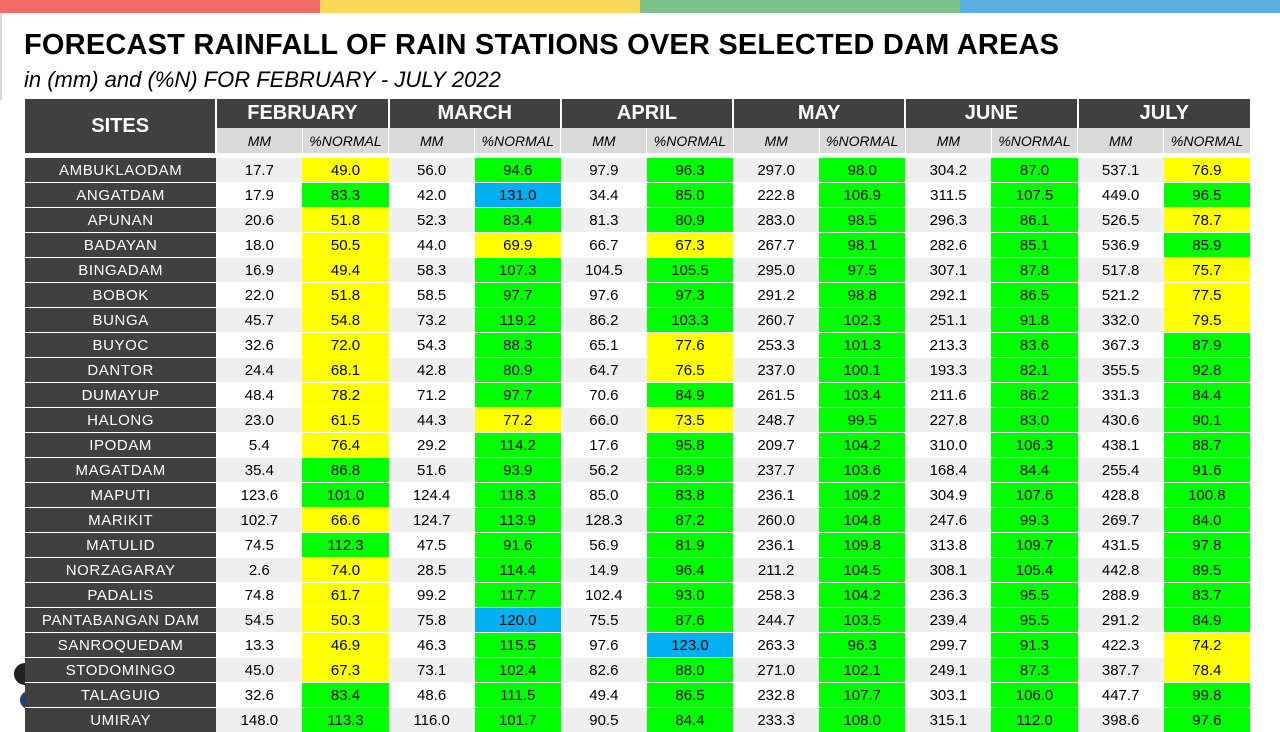 The image size is (1280, 732). I want to click on mm-value: 244.7, so click(776, 620).